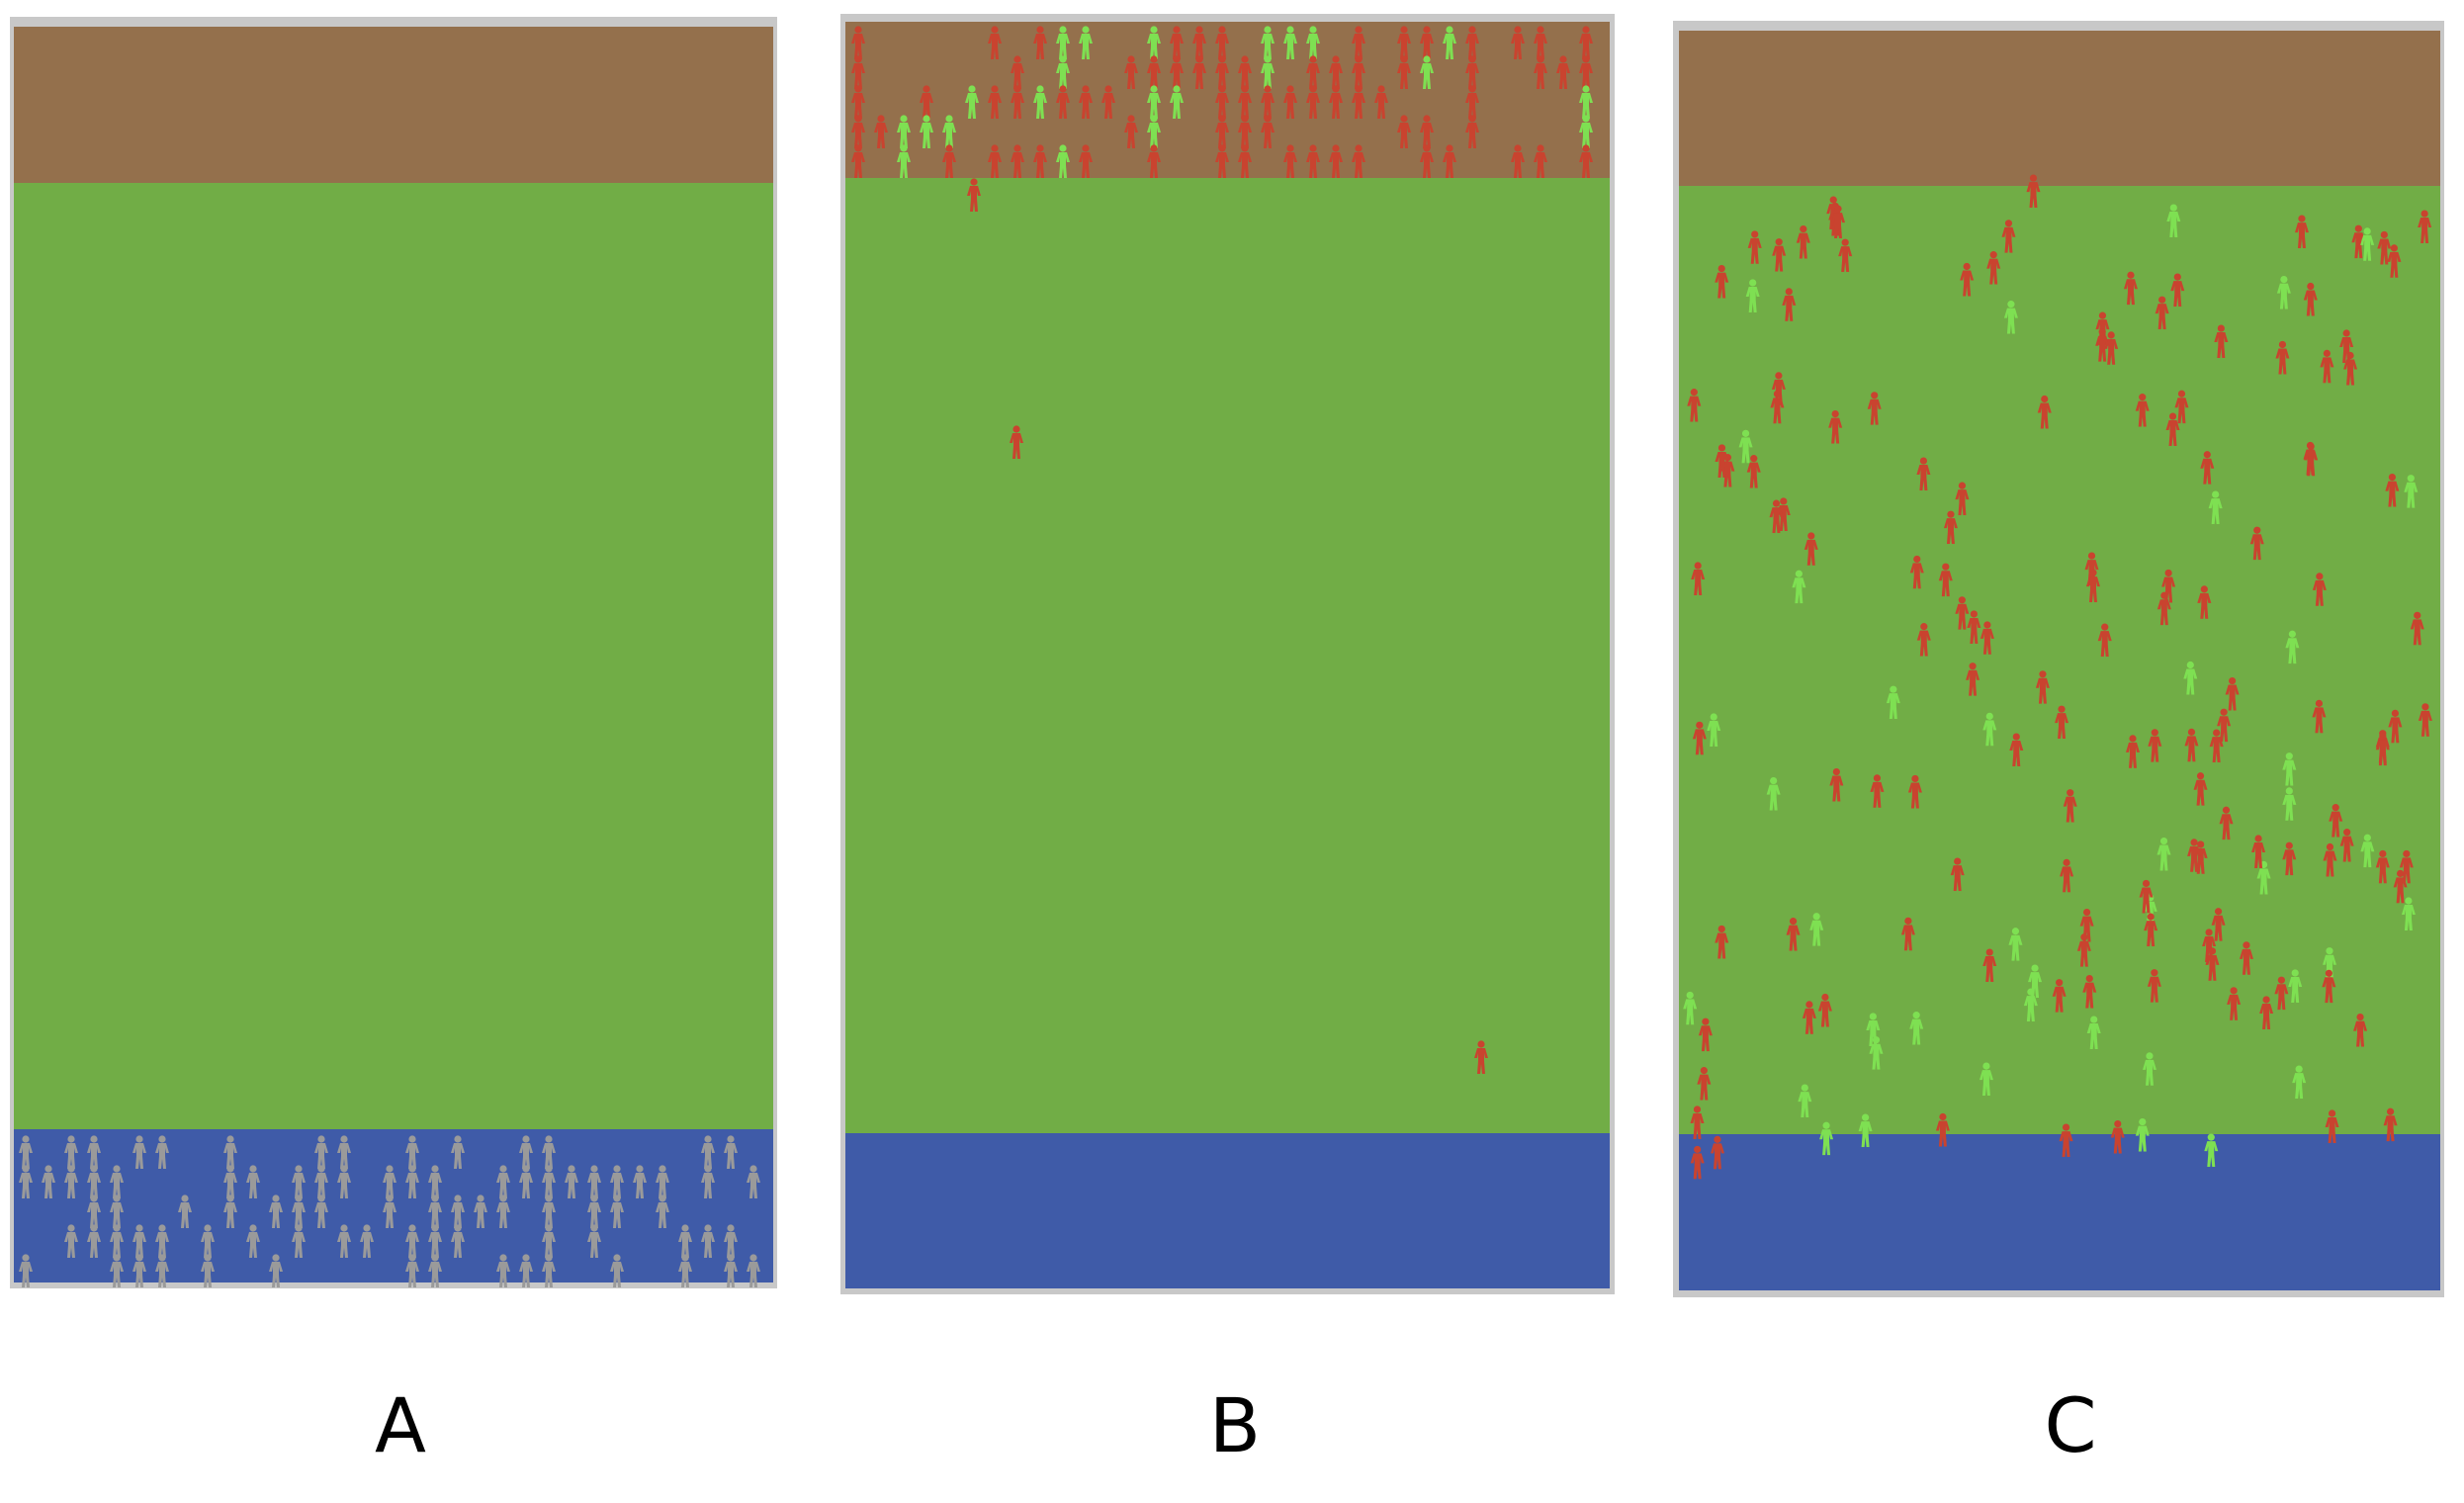 This screenshot has height=1503, width=2464. Describe the element at coordinates (1235, 1425) in the screenshot. I see `panel-label: B` at that location.